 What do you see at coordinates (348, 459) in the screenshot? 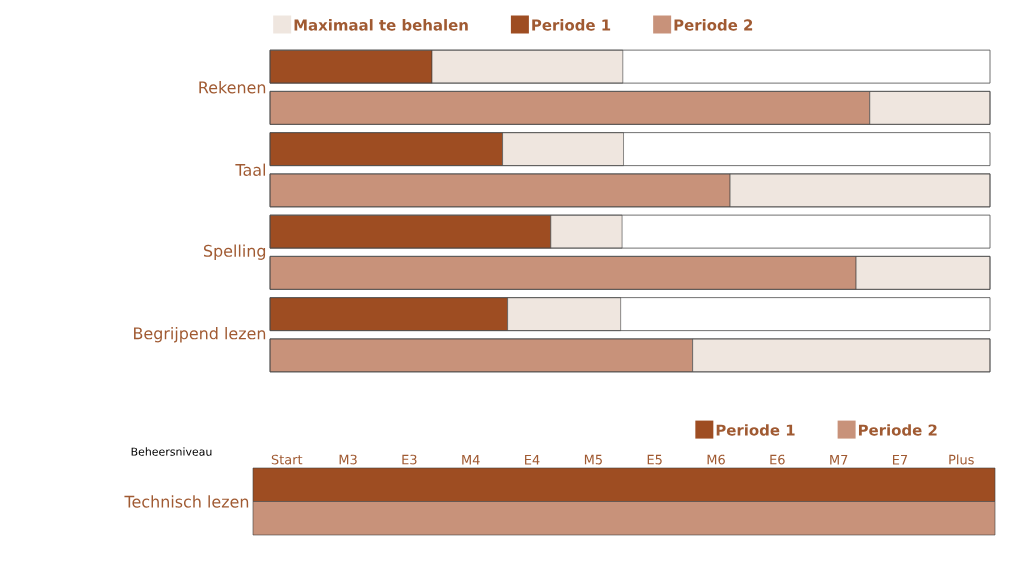
I see `annotation: M3` at bounding box center [348, 459].